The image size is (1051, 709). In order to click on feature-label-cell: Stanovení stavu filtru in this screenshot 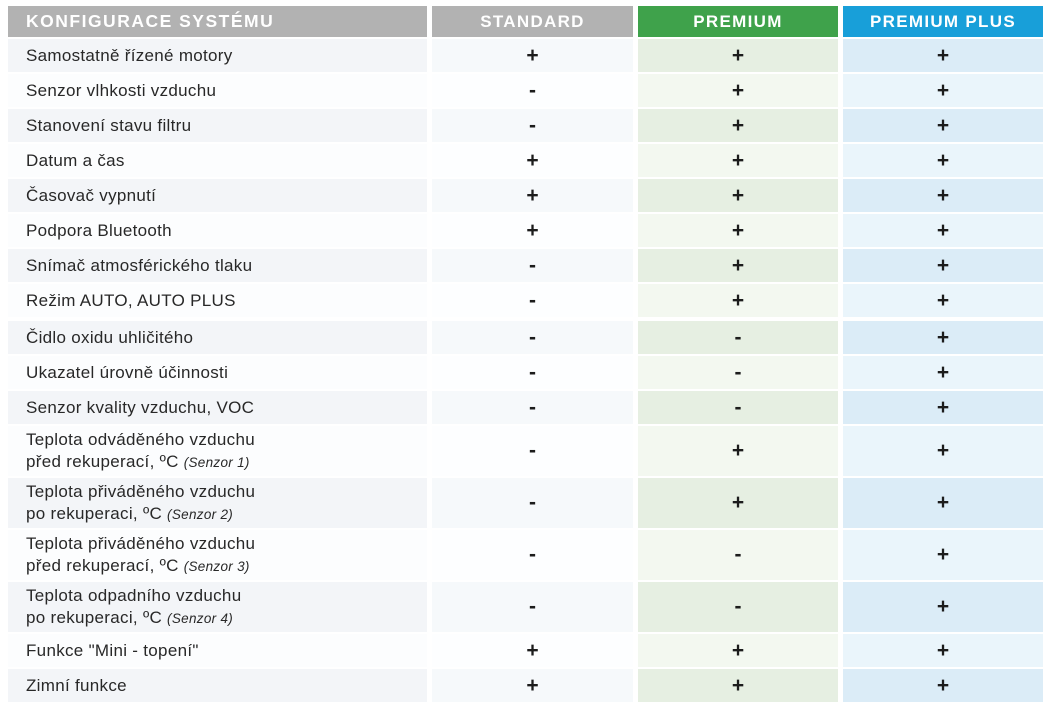, I will do `click(217, 125)`.